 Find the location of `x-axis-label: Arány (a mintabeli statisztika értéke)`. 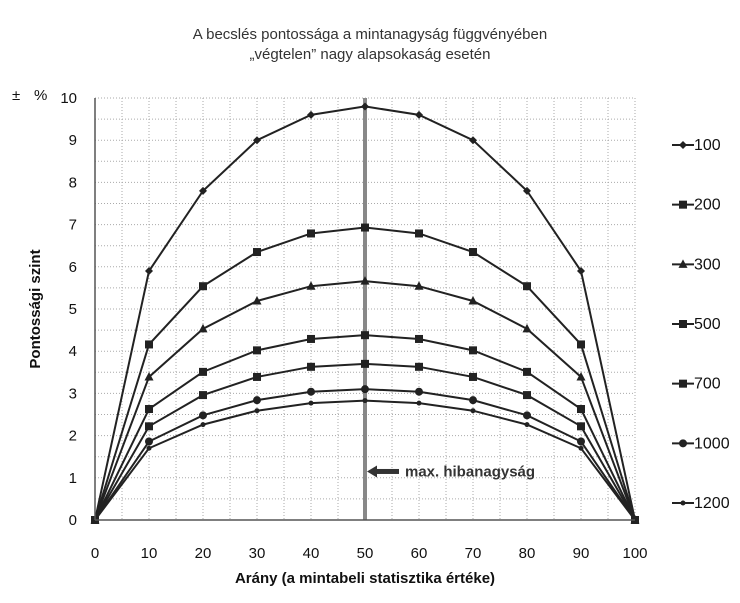

x-axis-label: Arány (a mintabeli statisztika értéke) is located at coordinates (365, 578).